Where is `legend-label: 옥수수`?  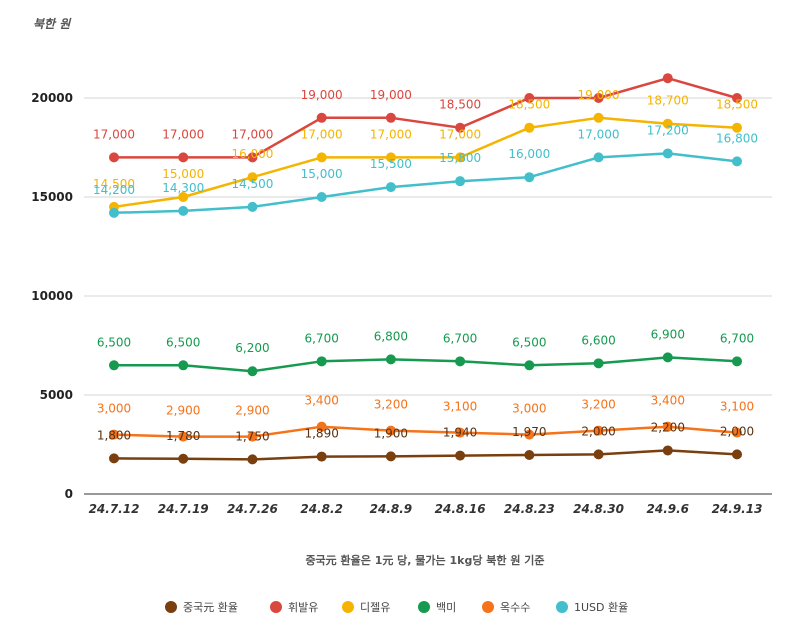
legend-label: 옥수수 is located at coordinates (515, 607).